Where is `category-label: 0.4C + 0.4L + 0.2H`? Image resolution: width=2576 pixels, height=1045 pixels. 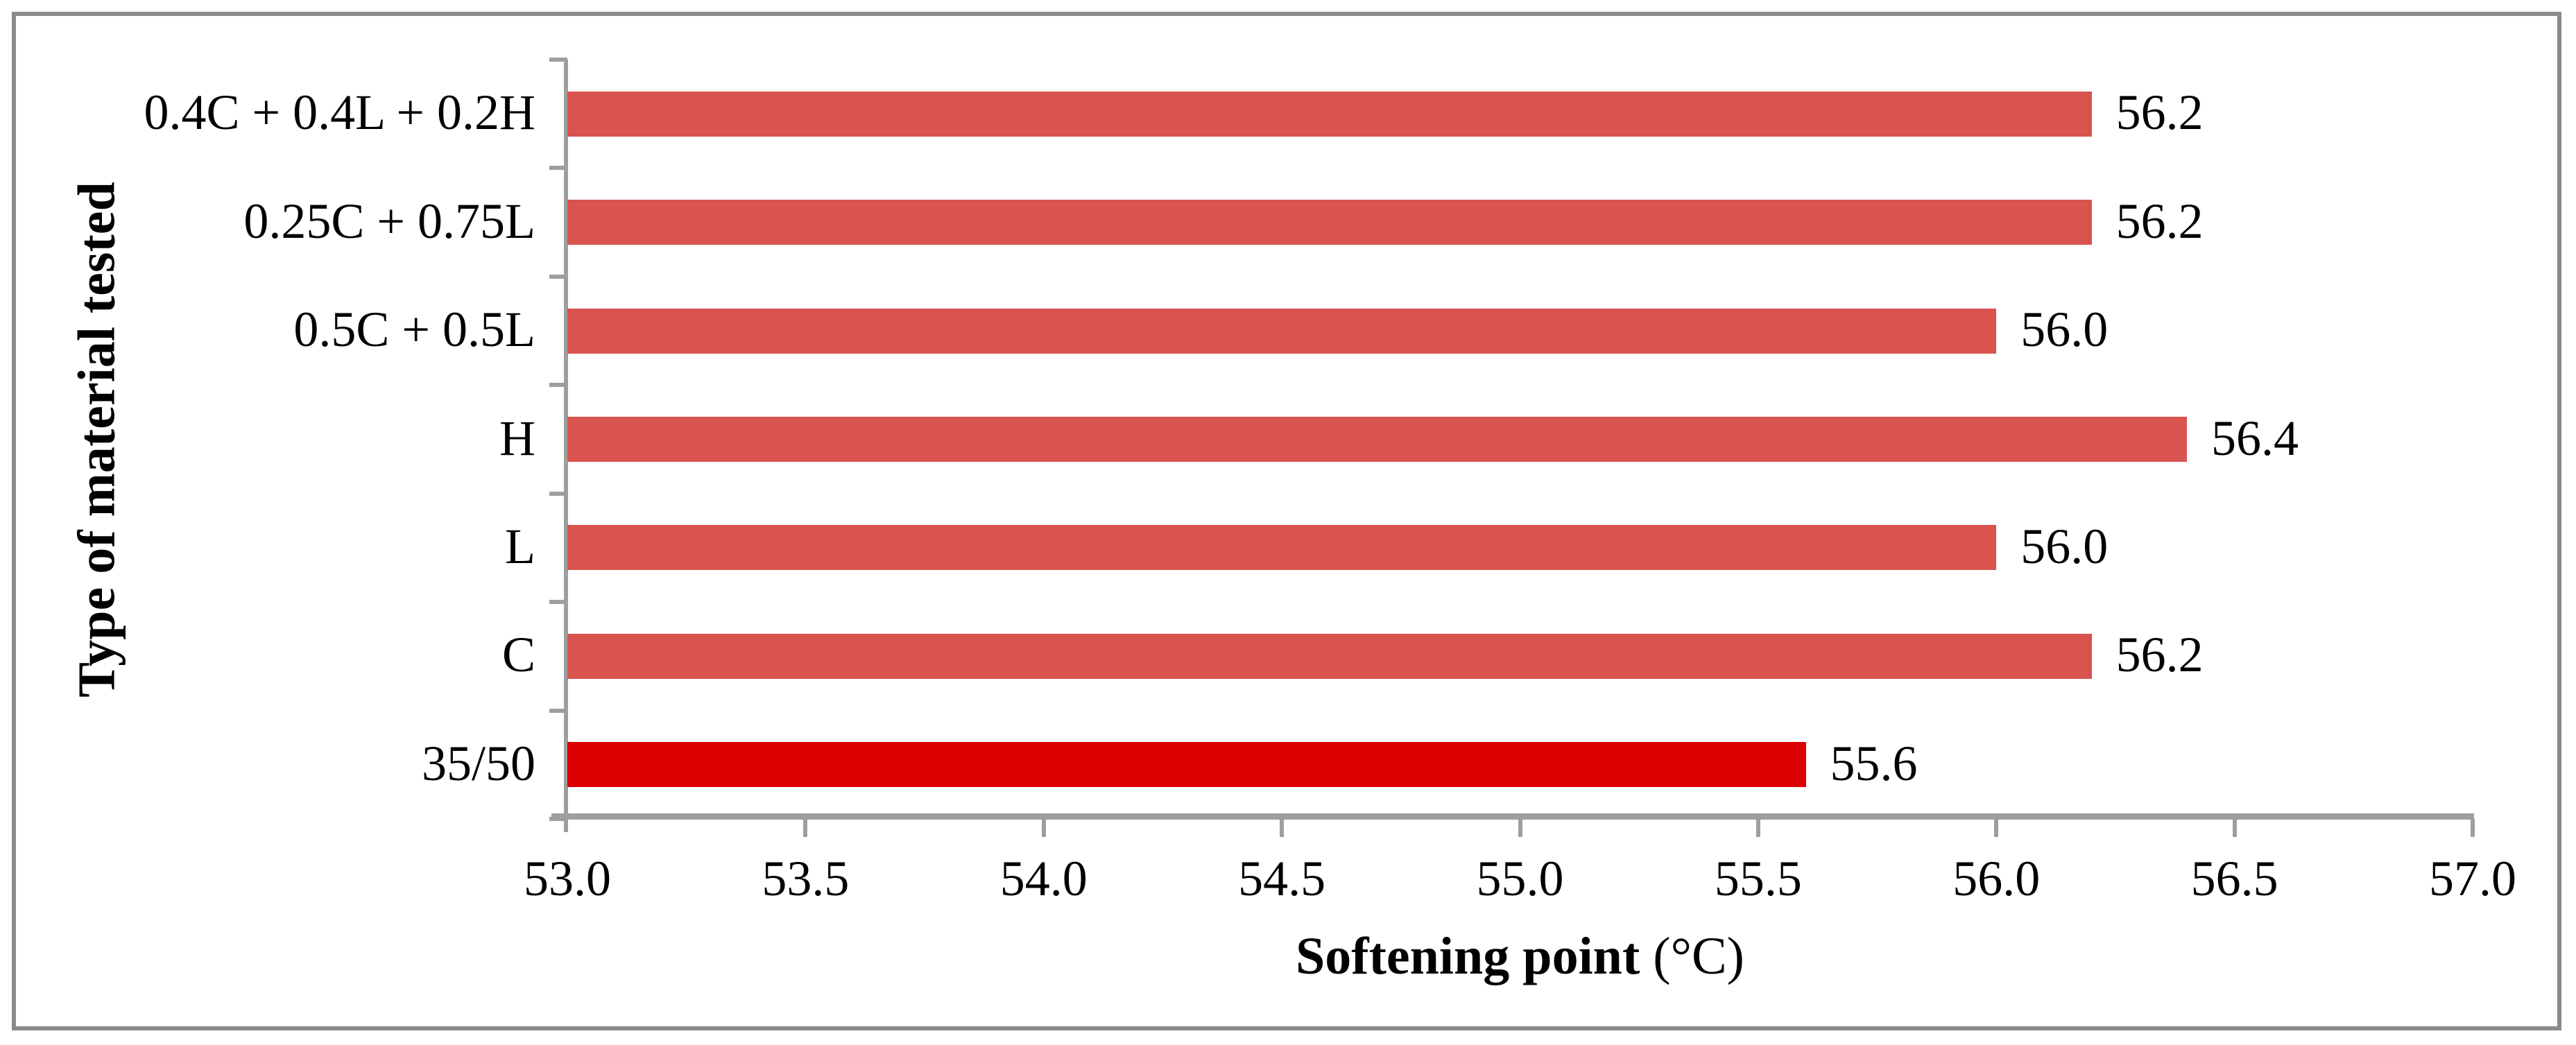 category-label: 0.4C + 0.4L + 0.2H is located at coordinates (339, 113).